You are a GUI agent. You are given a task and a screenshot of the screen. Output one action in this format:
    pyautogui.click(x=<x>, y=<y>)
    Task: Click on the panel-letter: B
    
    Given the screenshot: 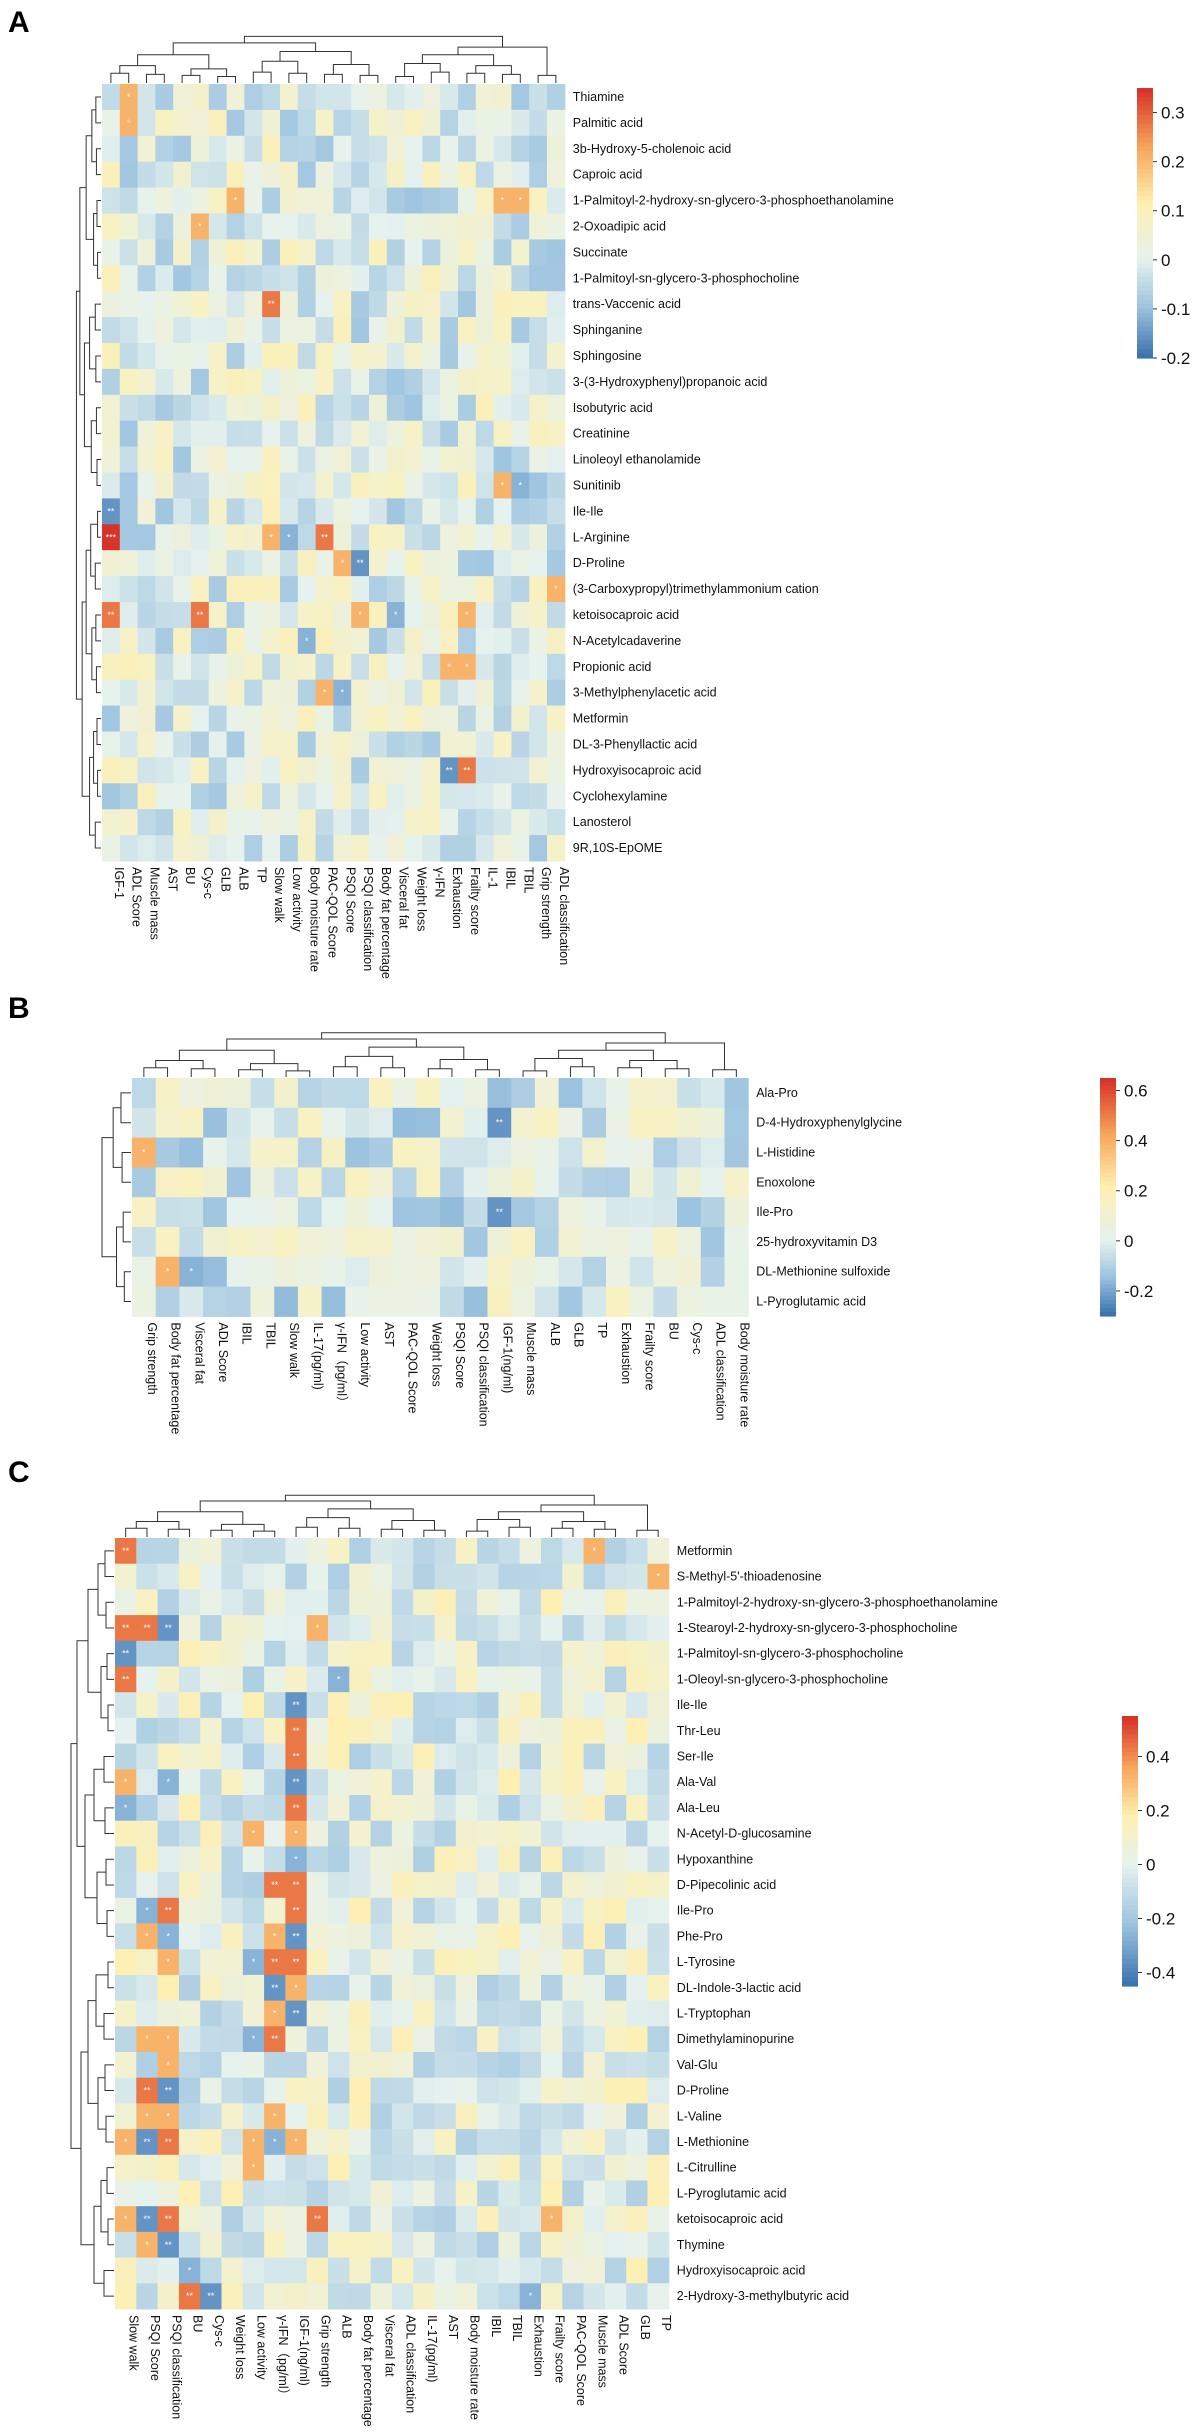 What is the action you would take?
    pyautogui.click(x=19, y=1008)
    